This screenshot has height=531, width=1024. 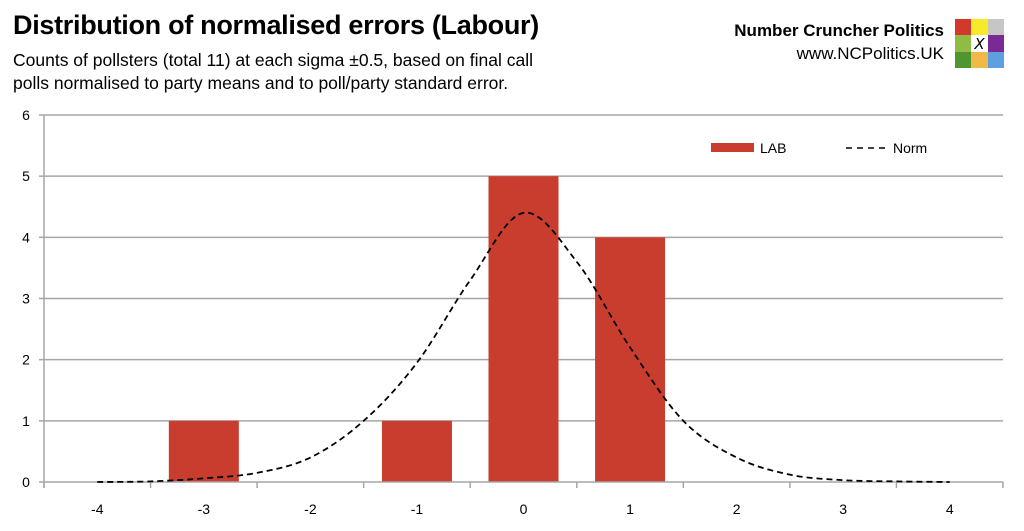 What do you see at coordinates (26, 482) in the screenshot?
I see `y-tick-label: 0` at bounding box center [26, 482].